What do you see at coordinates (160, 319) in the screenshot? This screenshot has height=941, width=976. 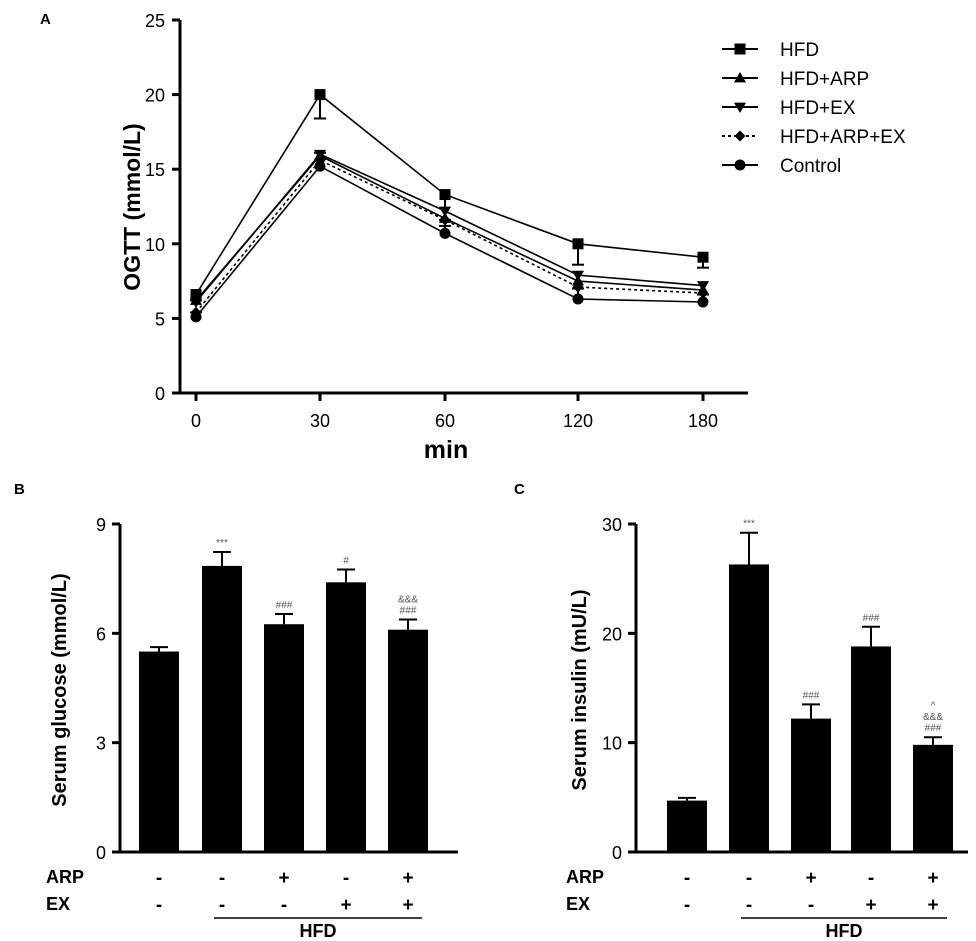 I see `a-y-tick-label: 5` at bounding box center [160, 319].